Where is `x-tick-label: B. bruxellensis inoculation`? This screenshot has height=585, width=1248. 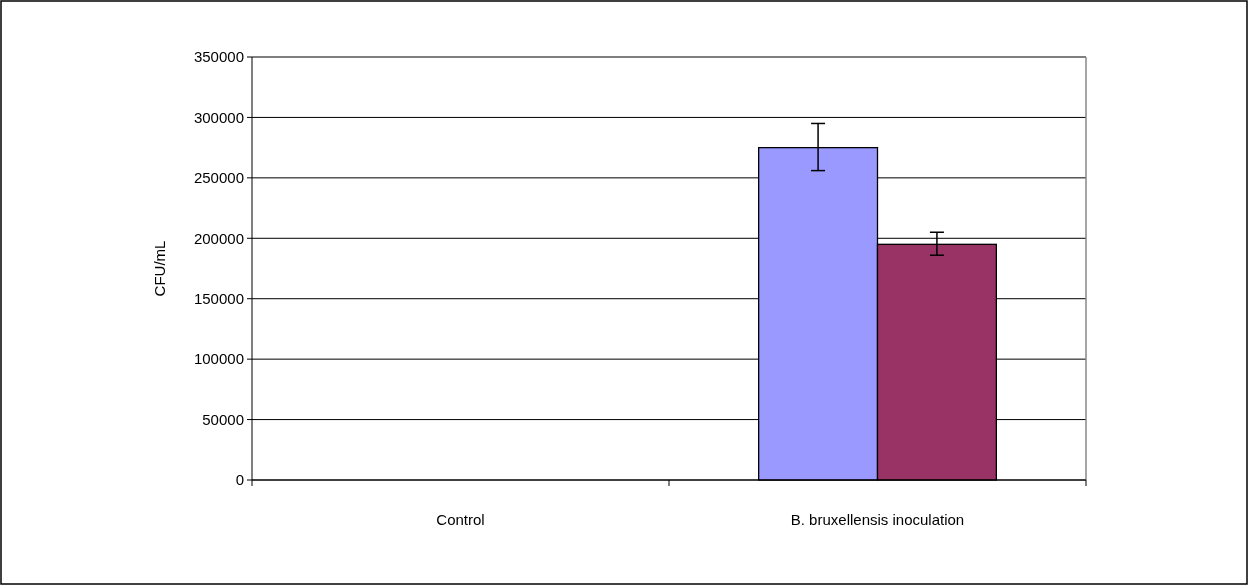 x-tick-label: B. bruxellensis inoculation is located at coordinates (877, 519).